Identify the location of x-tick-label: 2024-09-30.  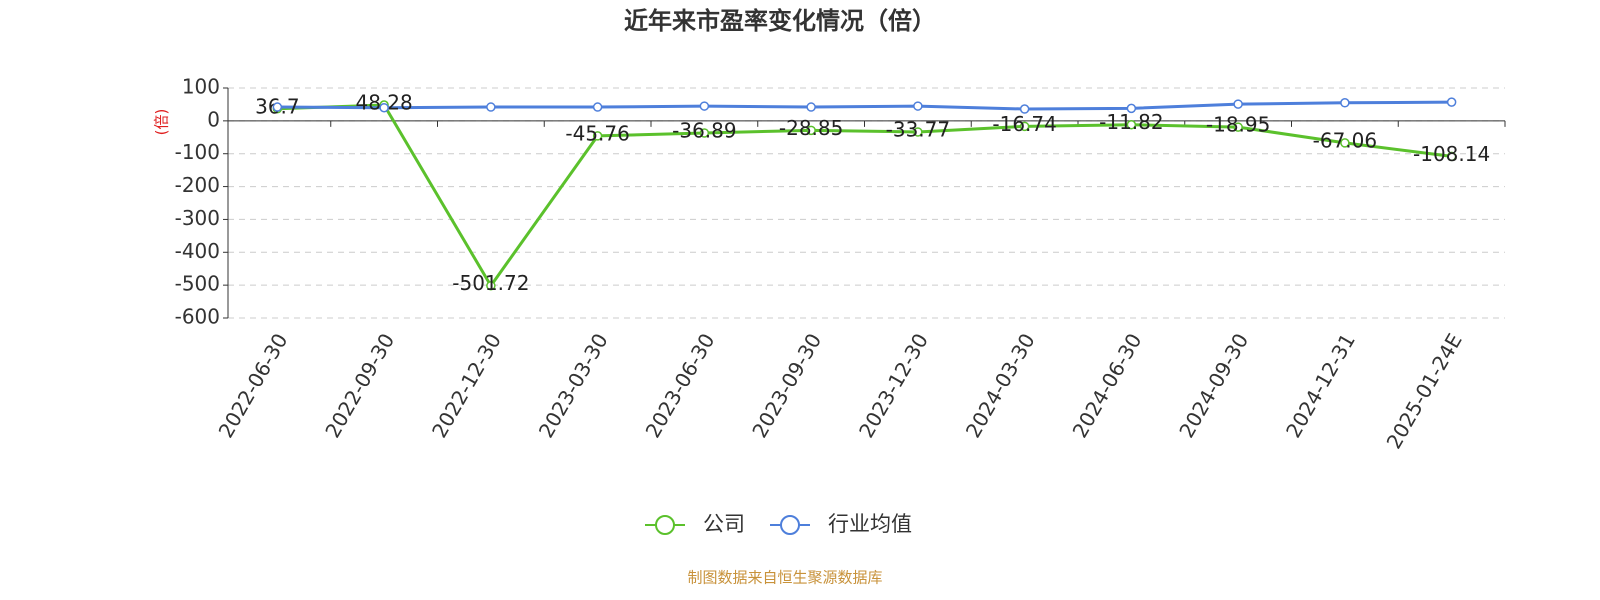
(1213, 385).